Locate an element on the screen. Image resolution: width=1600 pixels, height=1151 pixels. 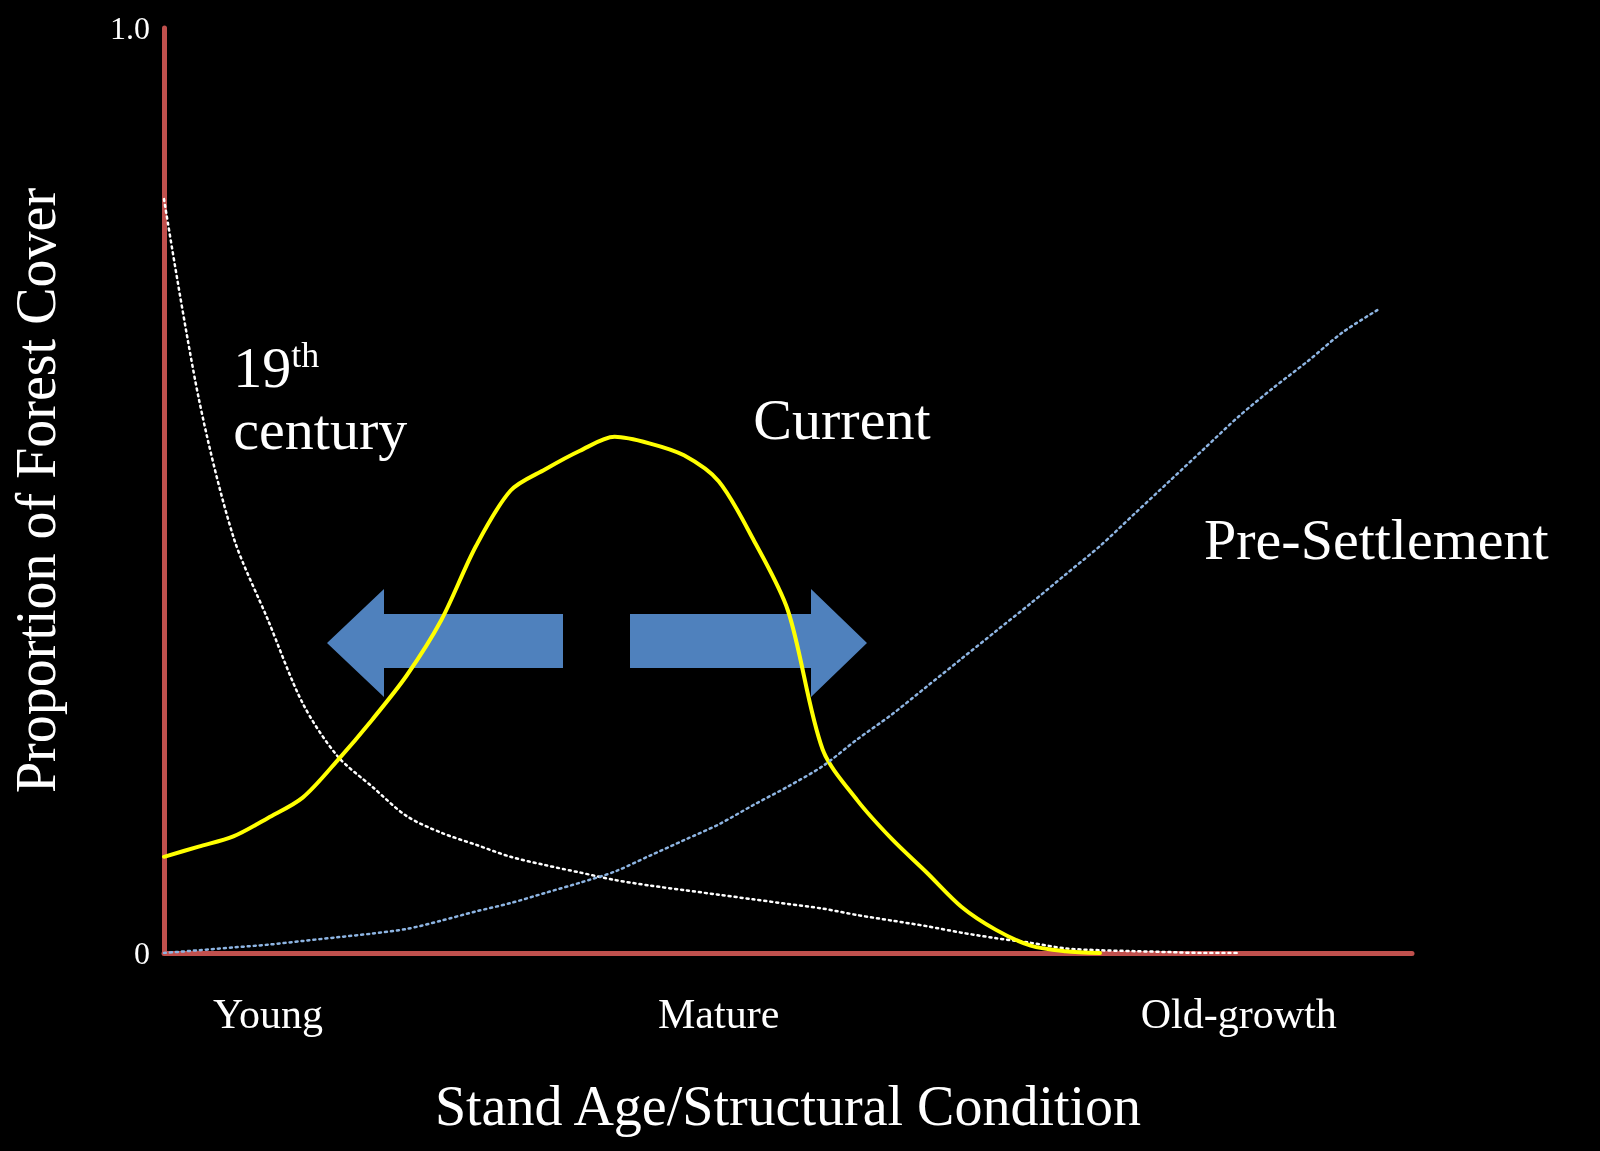
series-label: 19$^{th}$ century is located at coordinates (320, 398).